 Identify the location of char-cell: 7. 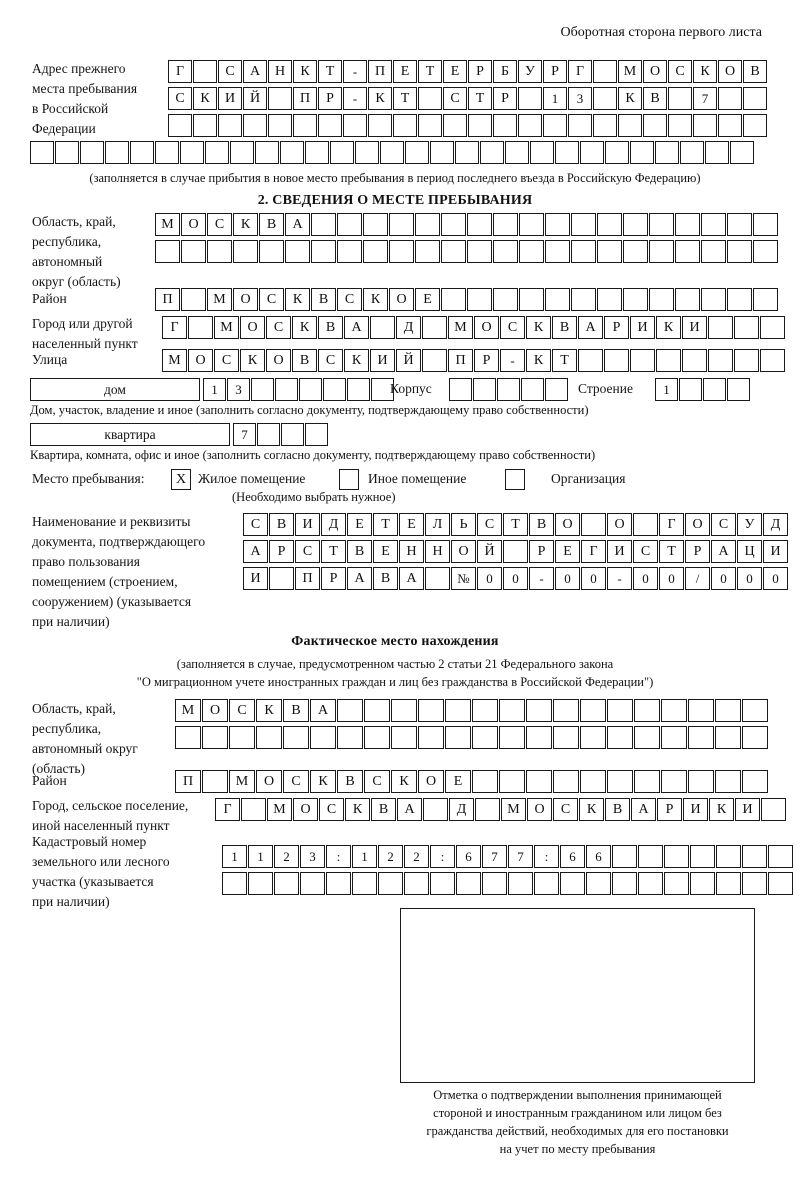
(705, 98).